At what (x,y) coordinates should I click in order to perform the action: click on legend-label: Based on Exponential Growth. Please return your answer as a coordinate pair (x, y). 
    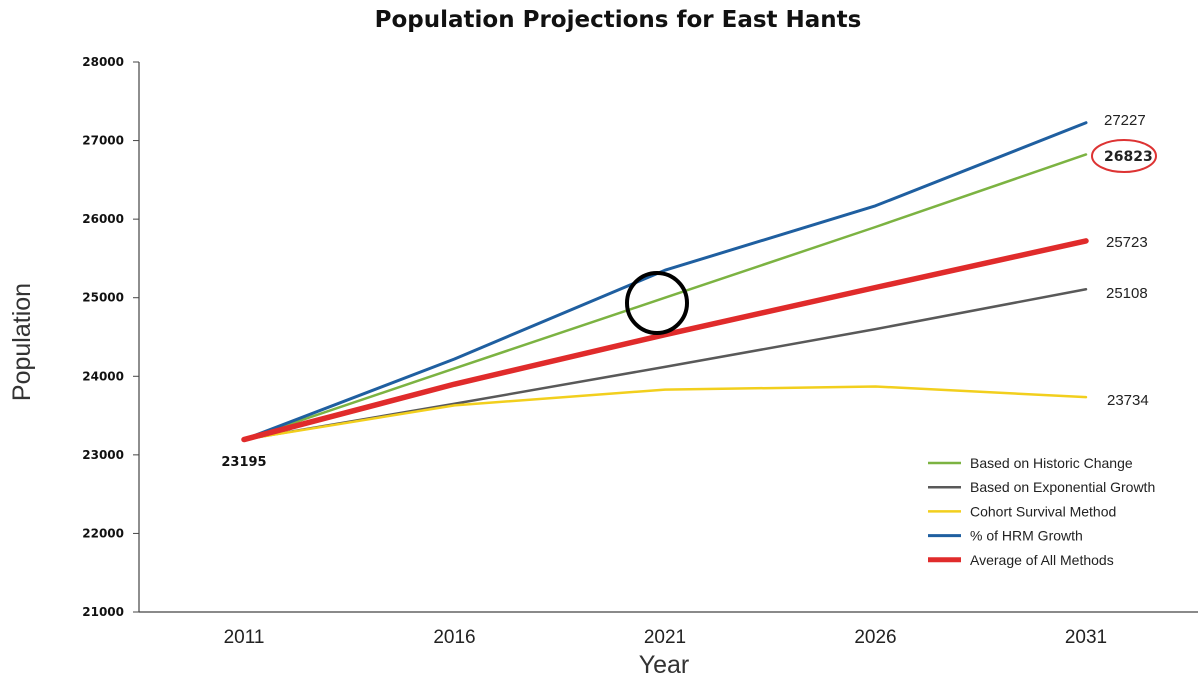
    Looking at the image, I should click on (1062, 487).